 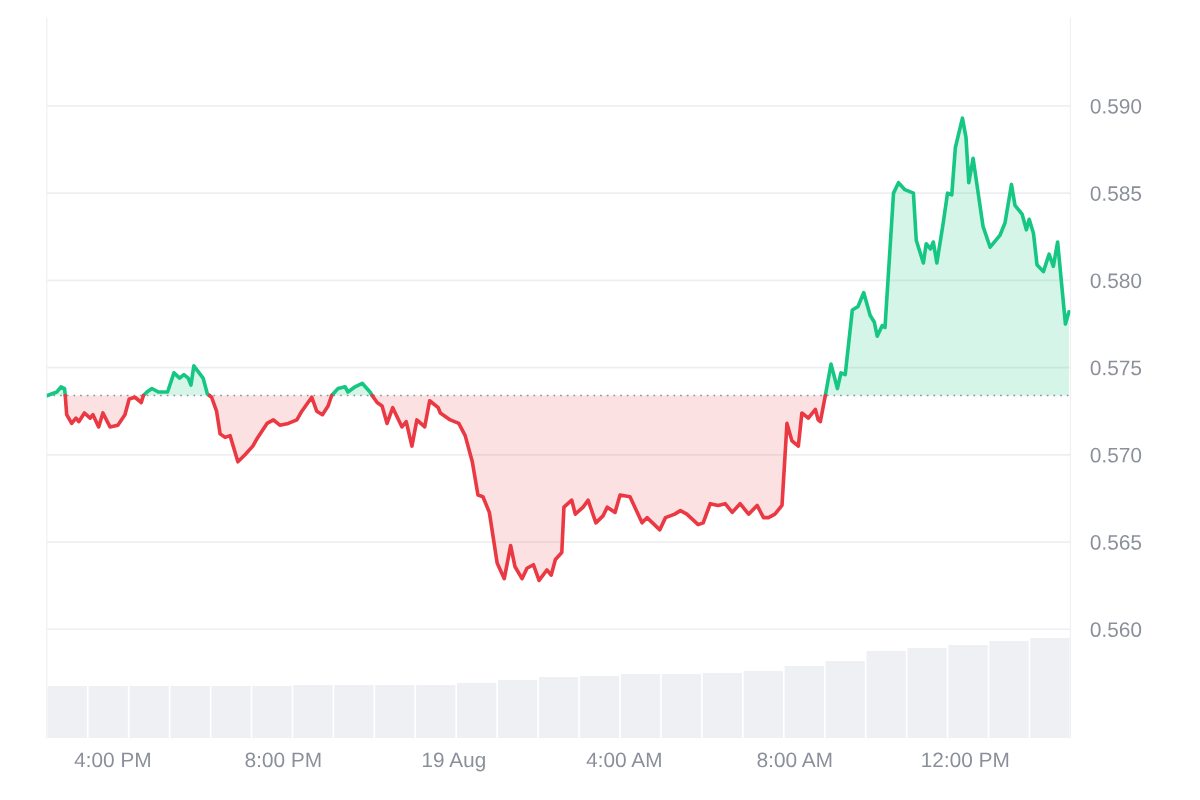 I want to click on y-tick-label: 0.570, so click(x=1116, y=455).